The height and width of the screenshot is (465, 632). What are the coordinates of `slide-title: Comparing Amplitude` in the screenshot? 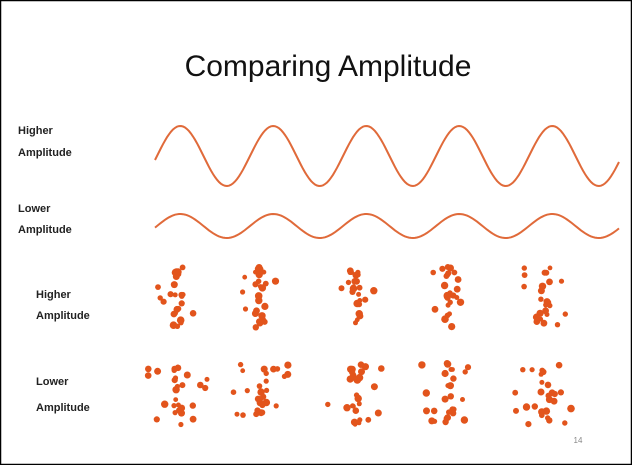 It's located at (328, 66).